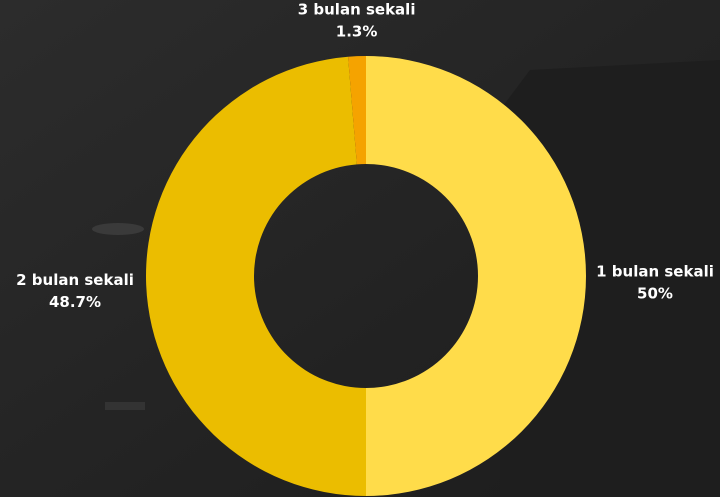 Image resolution: width=720 pixels, height=497 pixels. What do you see at coordinates (655, 272) in the screenshot?
I see `slice-label: 1 bulan sekali` at bounding box center [655, 272].